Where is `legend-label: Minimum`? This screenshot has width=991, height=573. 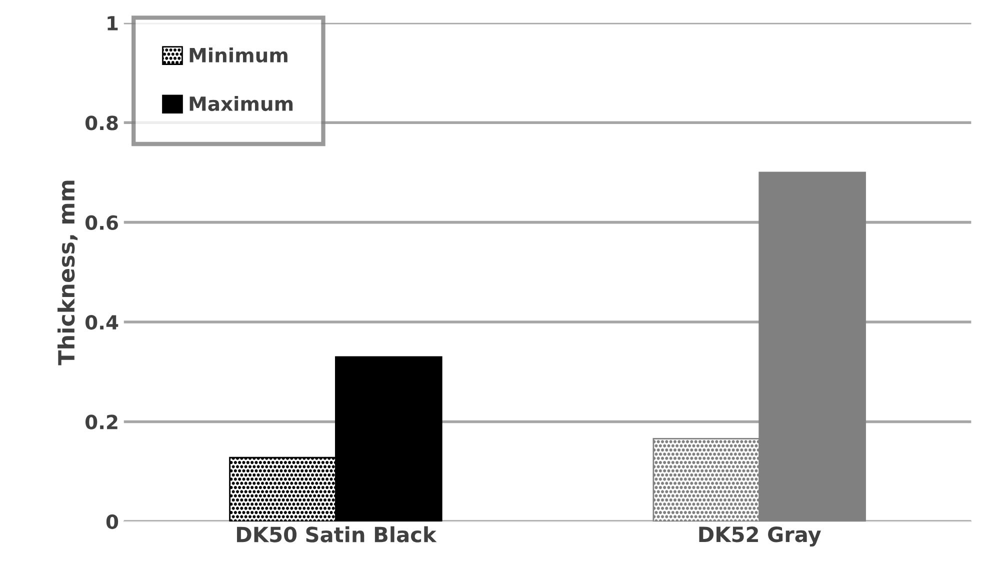
legend-label: Minimum is located at coordinates (239, 54).